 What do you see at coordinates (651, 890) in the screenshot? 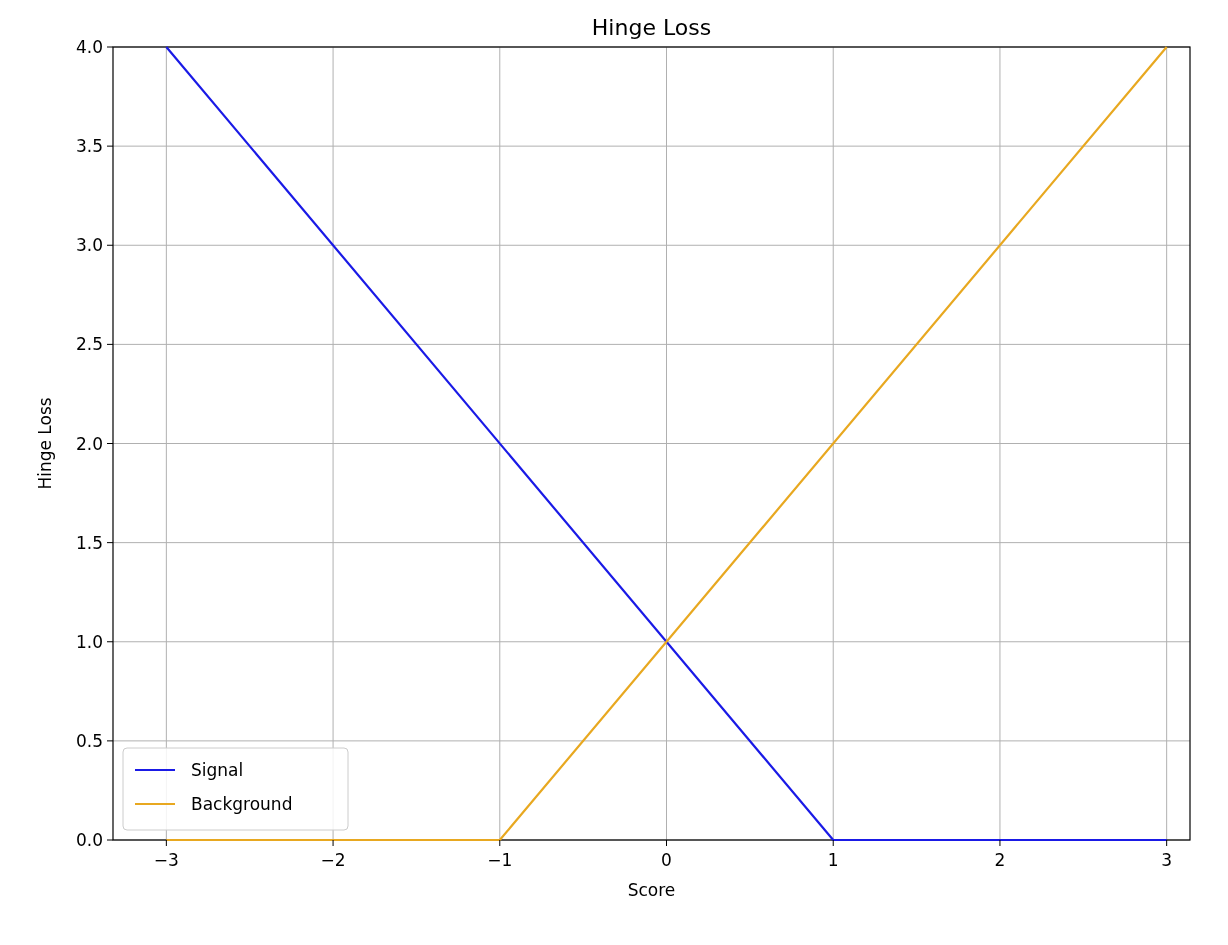
I see `x-axis-title: Score` at bounding box center [651, 890].